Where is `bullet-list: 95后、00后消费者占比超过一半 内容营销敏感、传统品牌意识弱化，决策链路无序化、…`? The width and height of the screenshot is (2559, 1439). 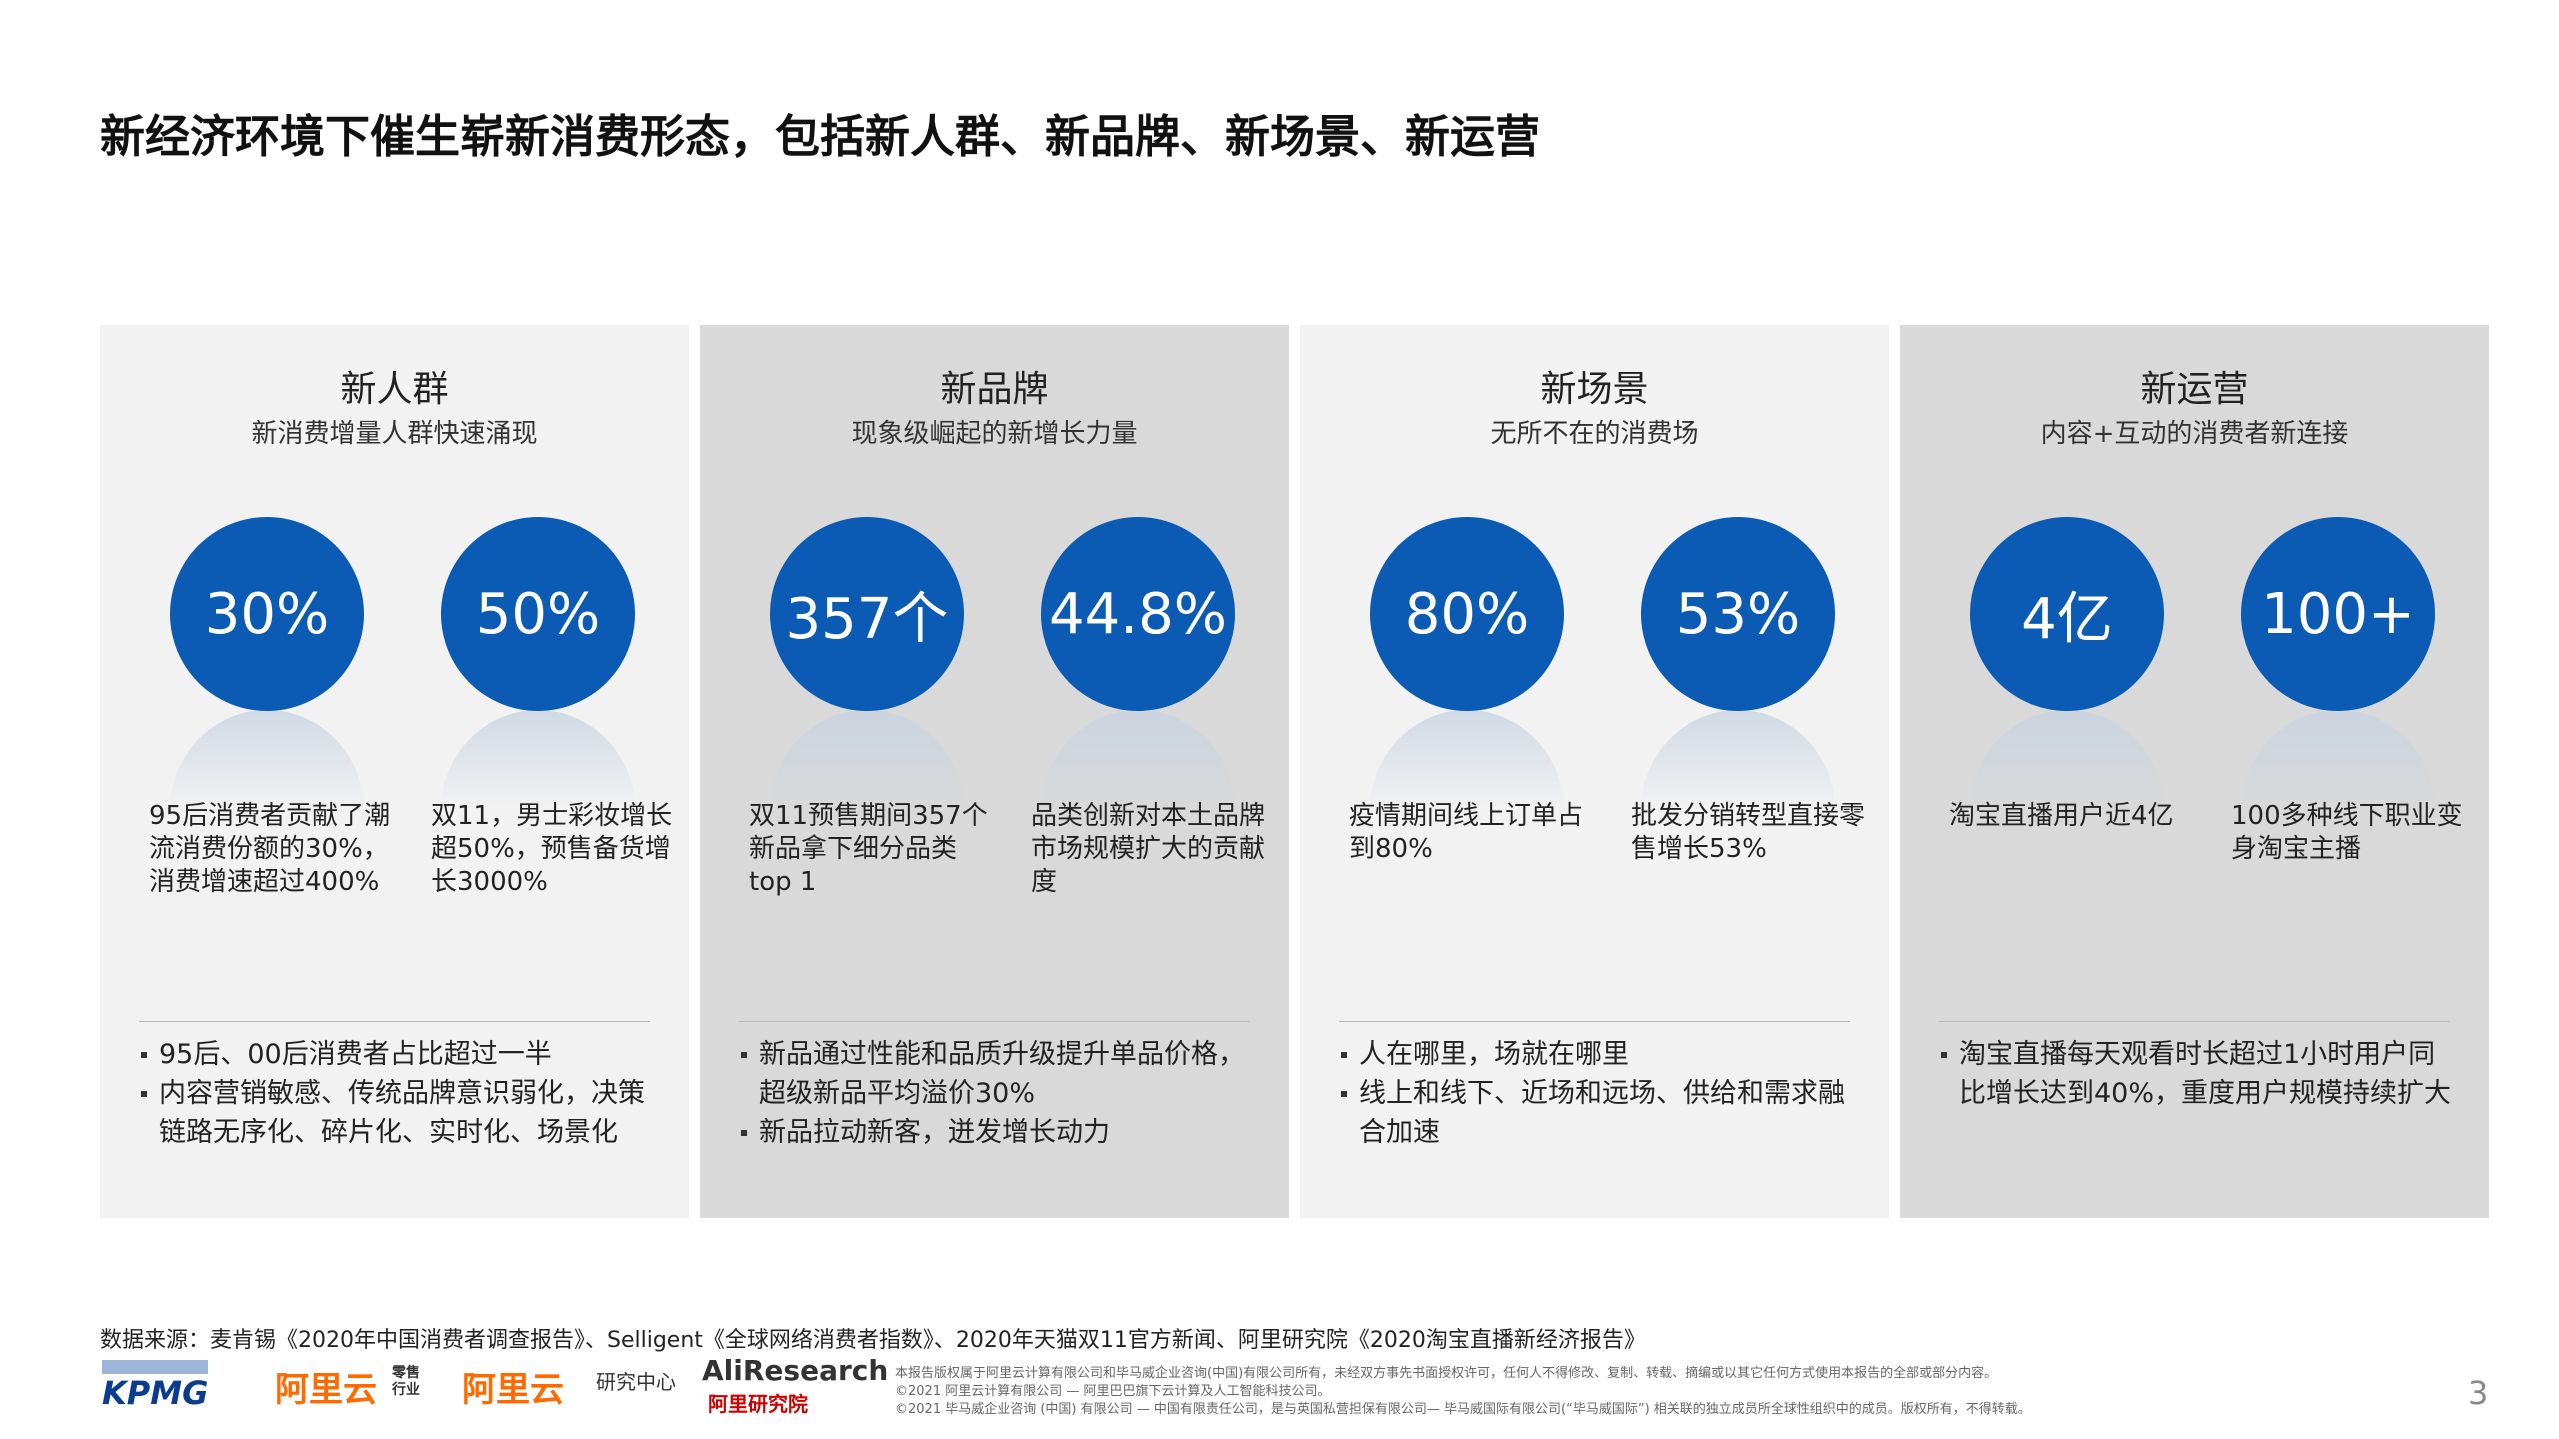
bullet-list: 95后、00后消费者占比超过一半 内容营销敏感、传统品牌意识弱化，决策链路无序化、… is located at coordinates (399, 1093).